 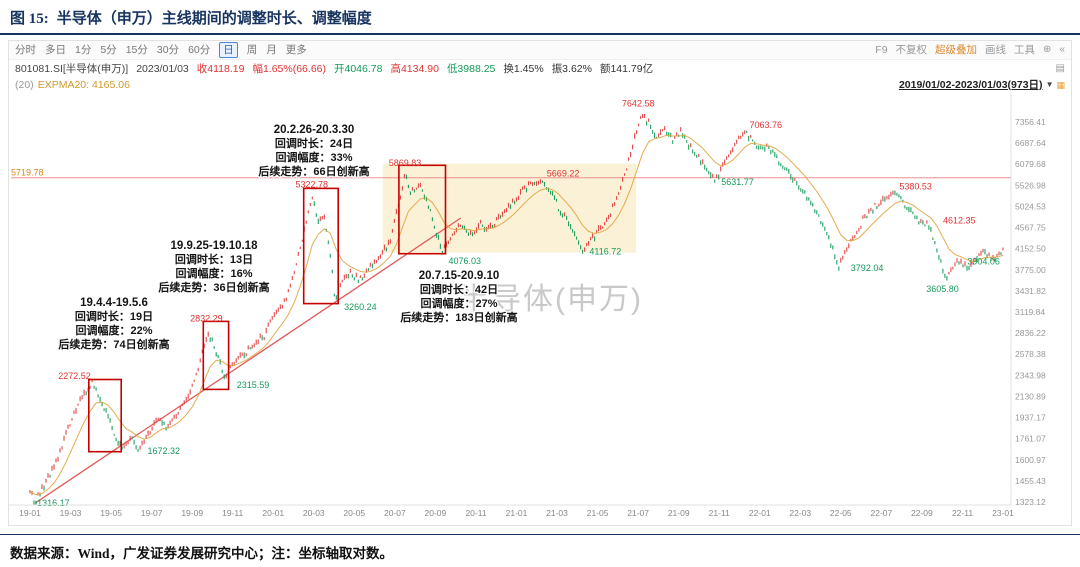 I want to click on period-日: 日, so click(x=228, y=50).